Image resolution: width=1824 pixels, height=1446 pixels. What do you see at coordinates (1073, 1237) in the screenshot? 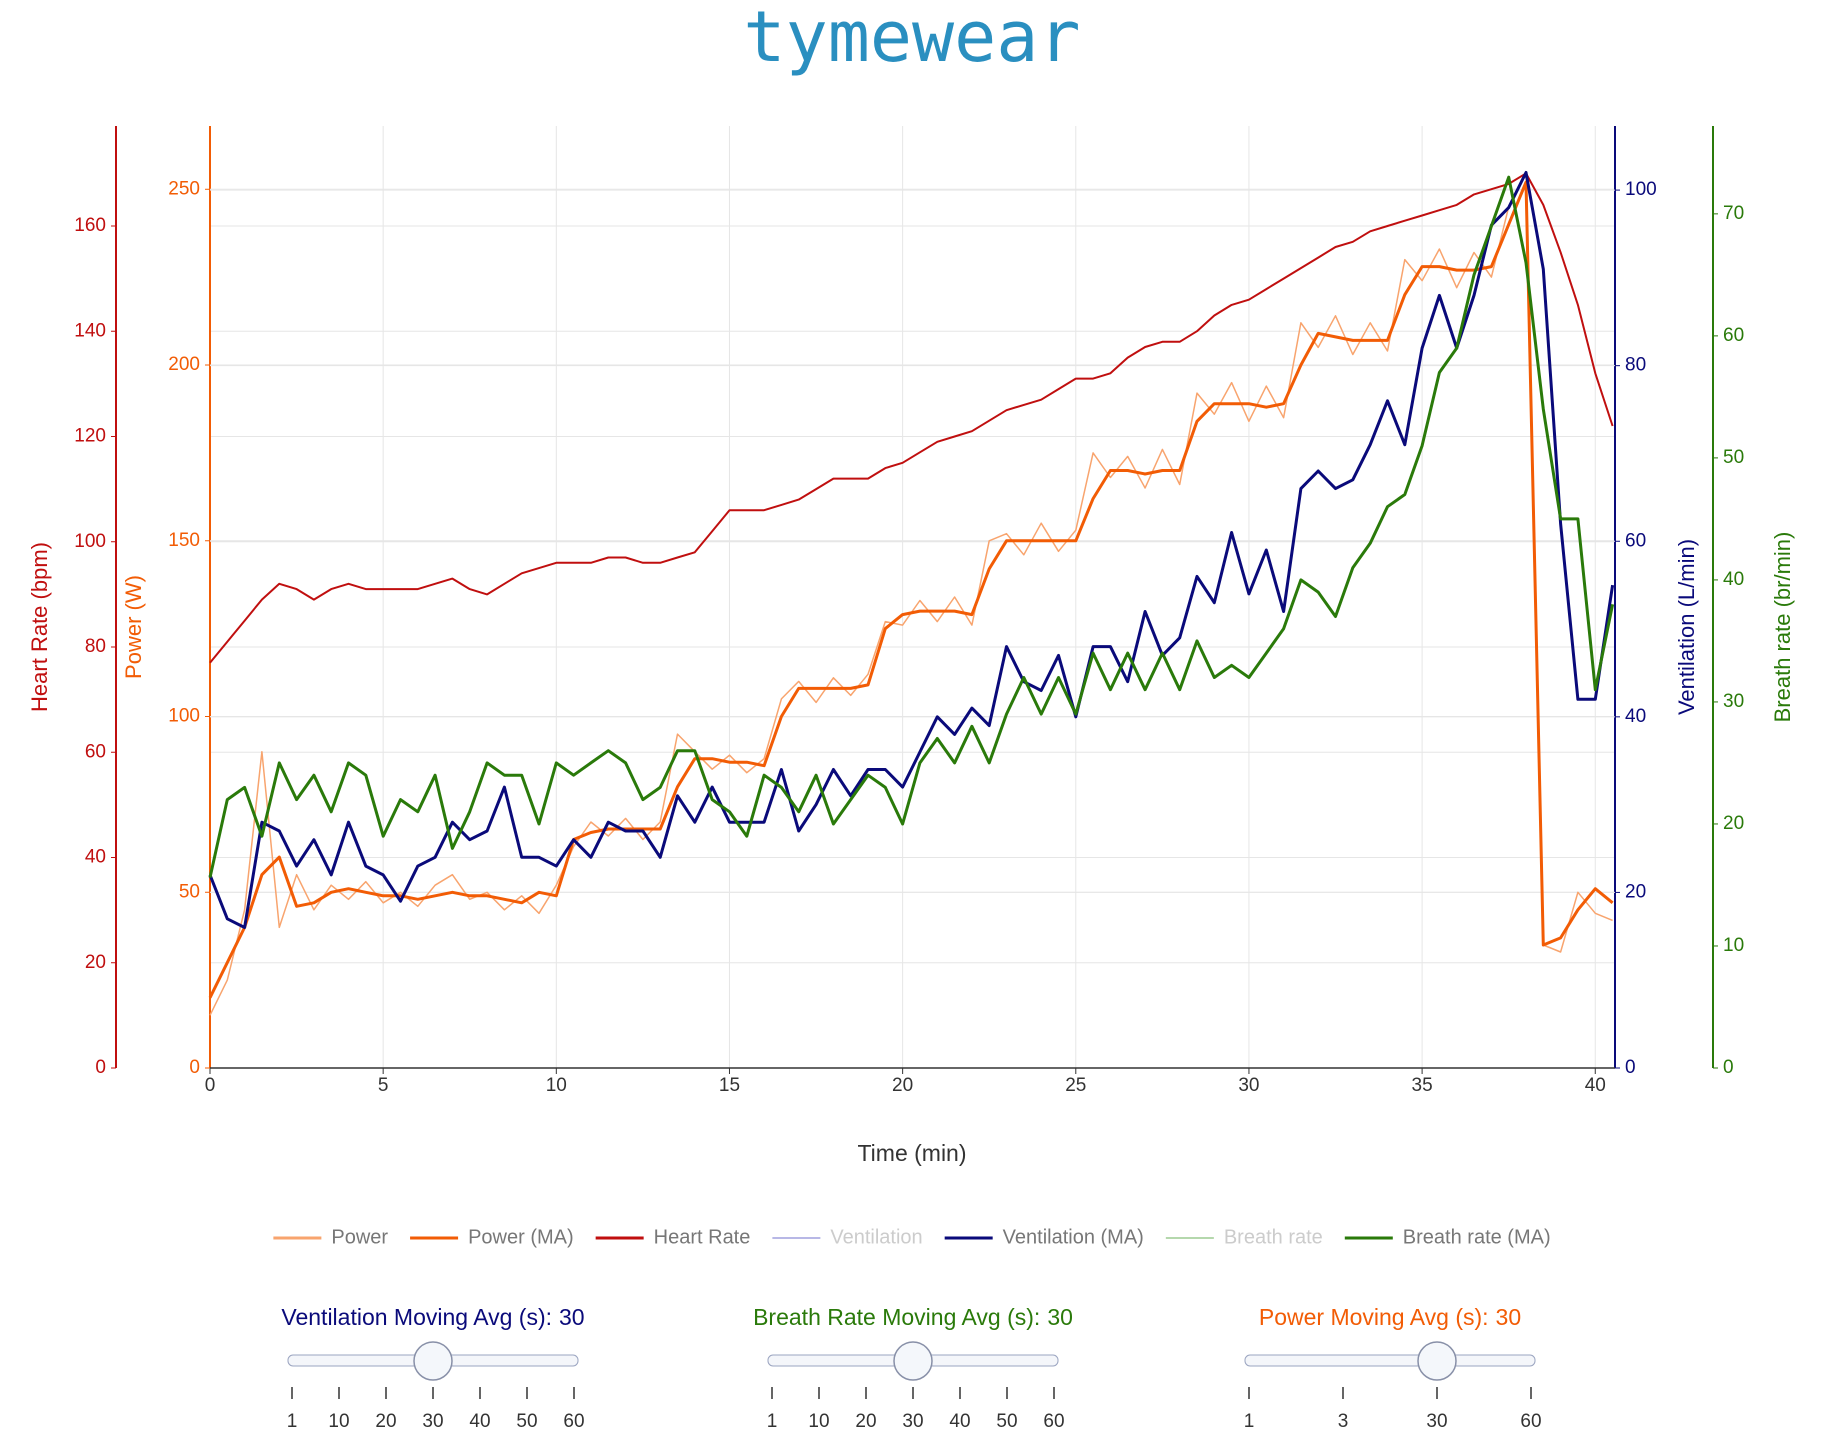
I see `legend-label: Ventilation (MA)` at bounding box center [1073, 1237].